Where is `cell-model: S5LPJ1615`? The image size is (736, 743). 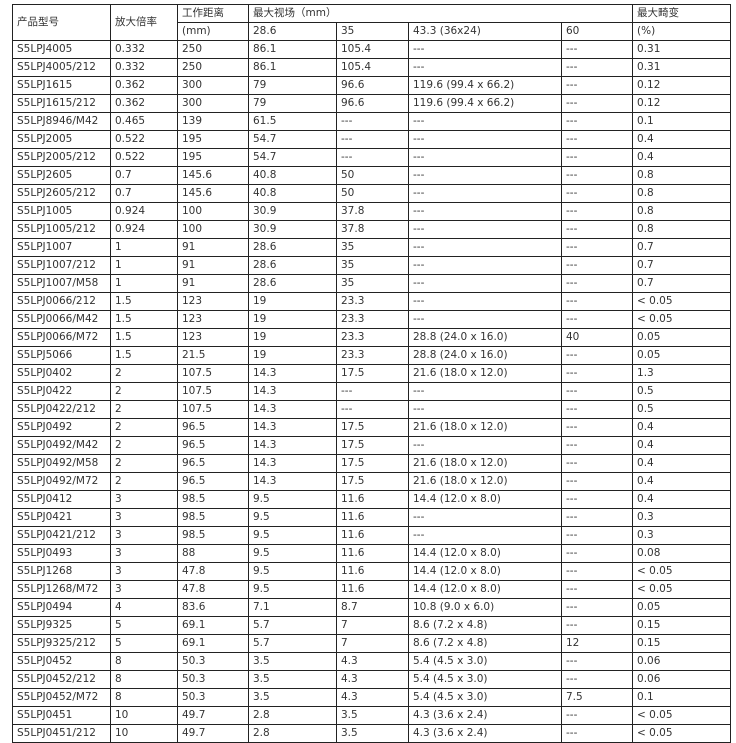 cell-model: S5LPJ1615 is located at coordinates (61, 85).